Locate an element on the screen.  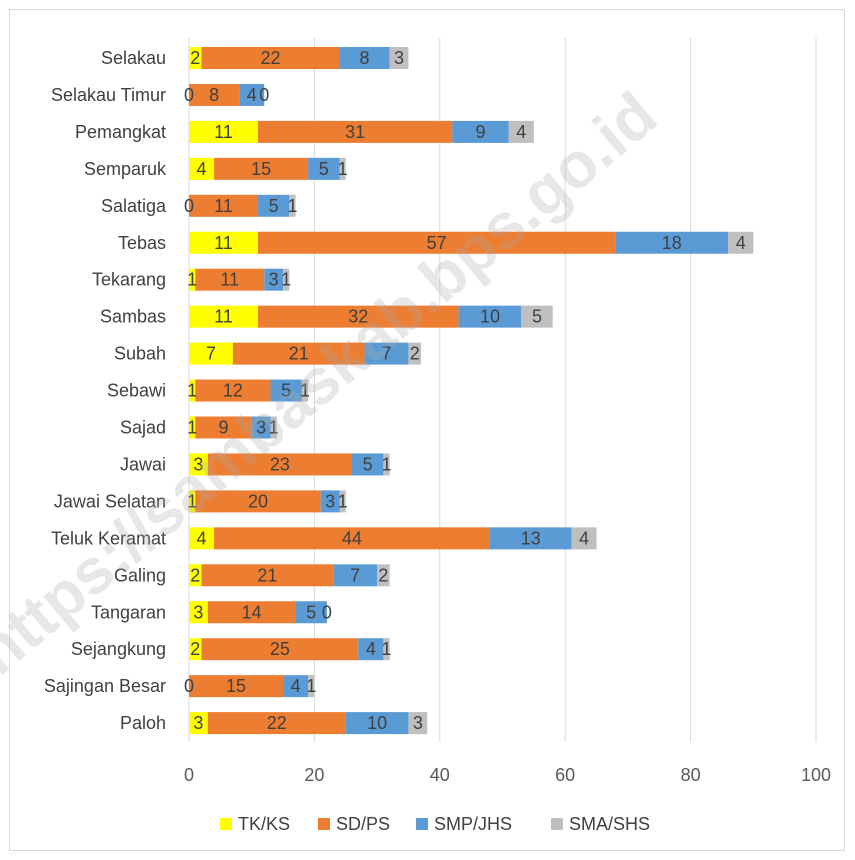
data-label: 14 is located at coordinates (252, 612).